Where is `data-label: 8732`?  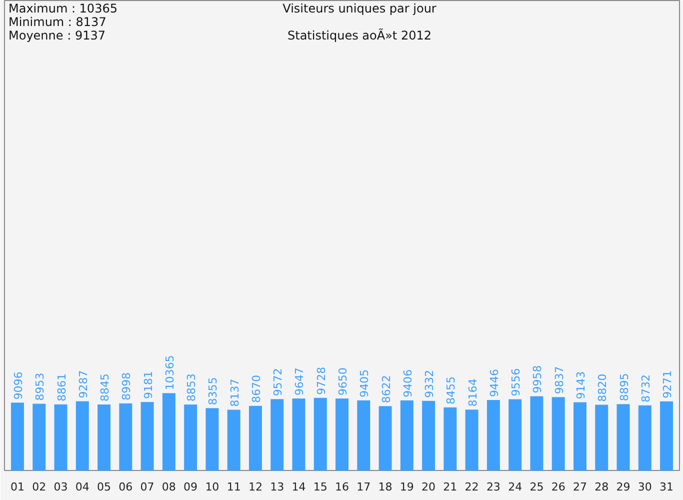
data-label: 8732 is located at coordinates (645, 388).